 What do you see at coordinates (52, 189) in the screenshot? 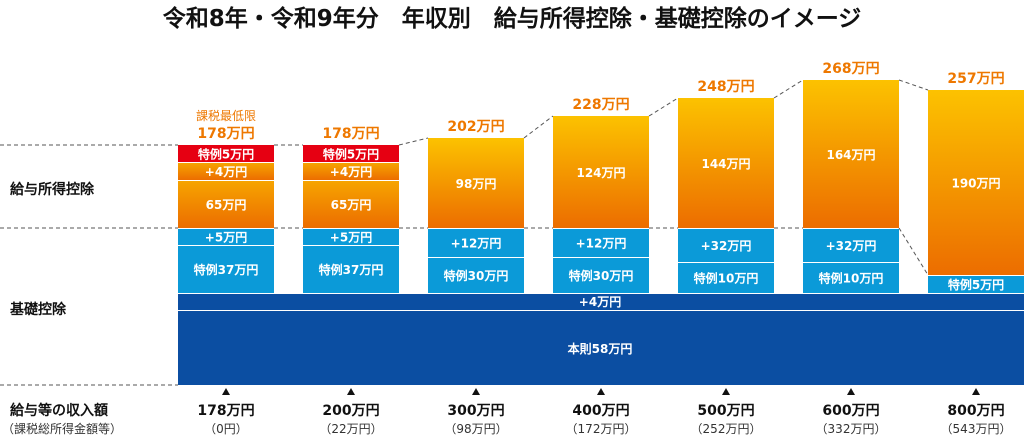
I see `row-label-salary-deduction: 給与所得控除` at bounding box center [52, 189].